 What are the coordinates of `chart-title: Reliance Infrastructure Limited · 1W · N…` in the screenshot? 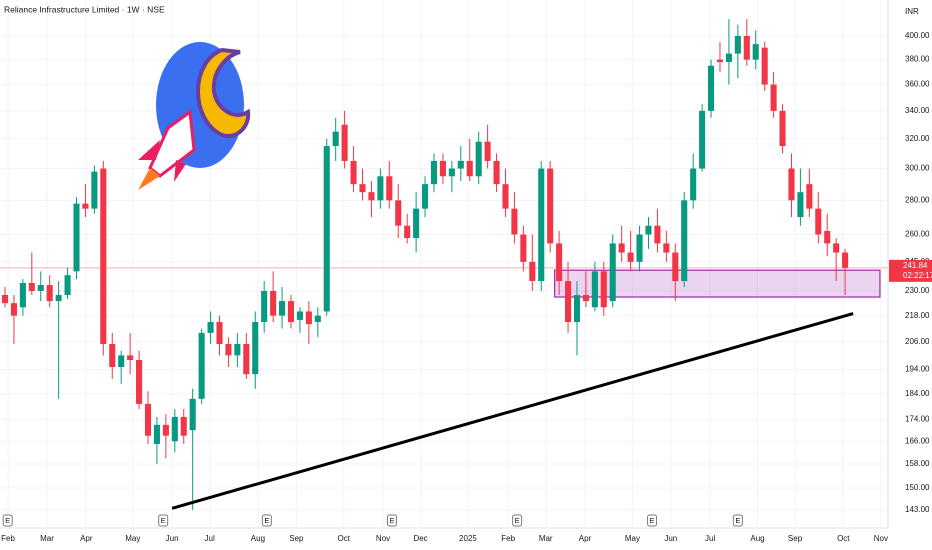 It's located at (84, 9).